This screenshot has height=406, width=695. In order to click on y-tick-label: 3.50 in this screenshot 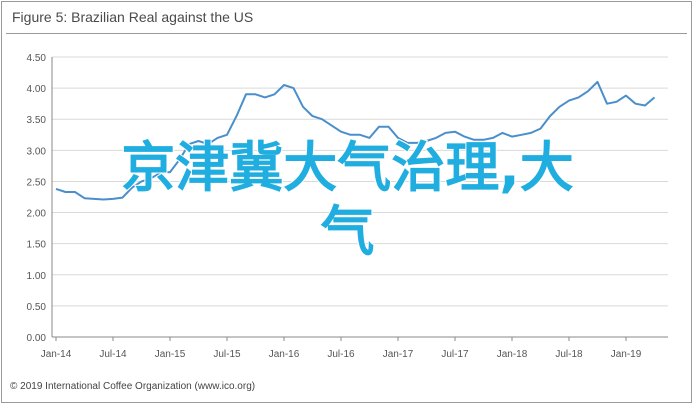, I will do `click(37, 120)`.